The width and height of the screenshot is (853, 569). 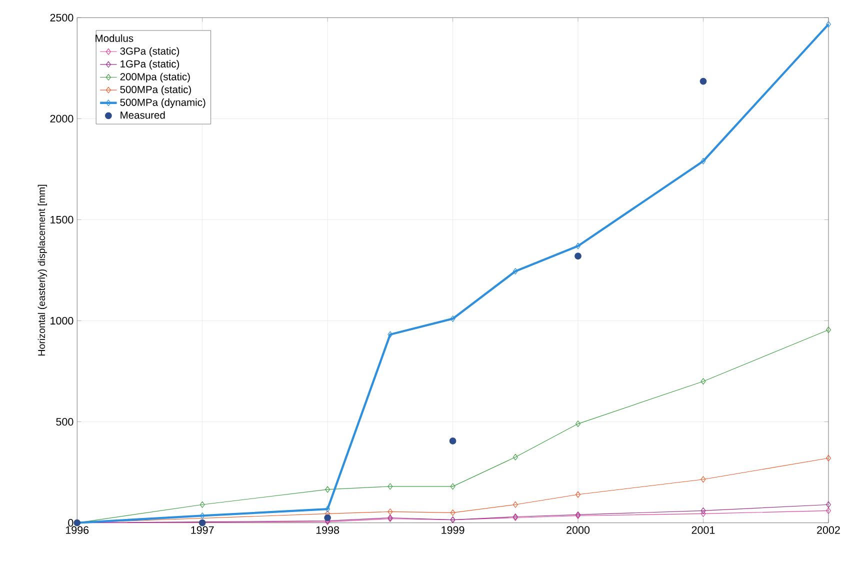 I want to click on y-tick-label: 0, so click(x=71, y=523).